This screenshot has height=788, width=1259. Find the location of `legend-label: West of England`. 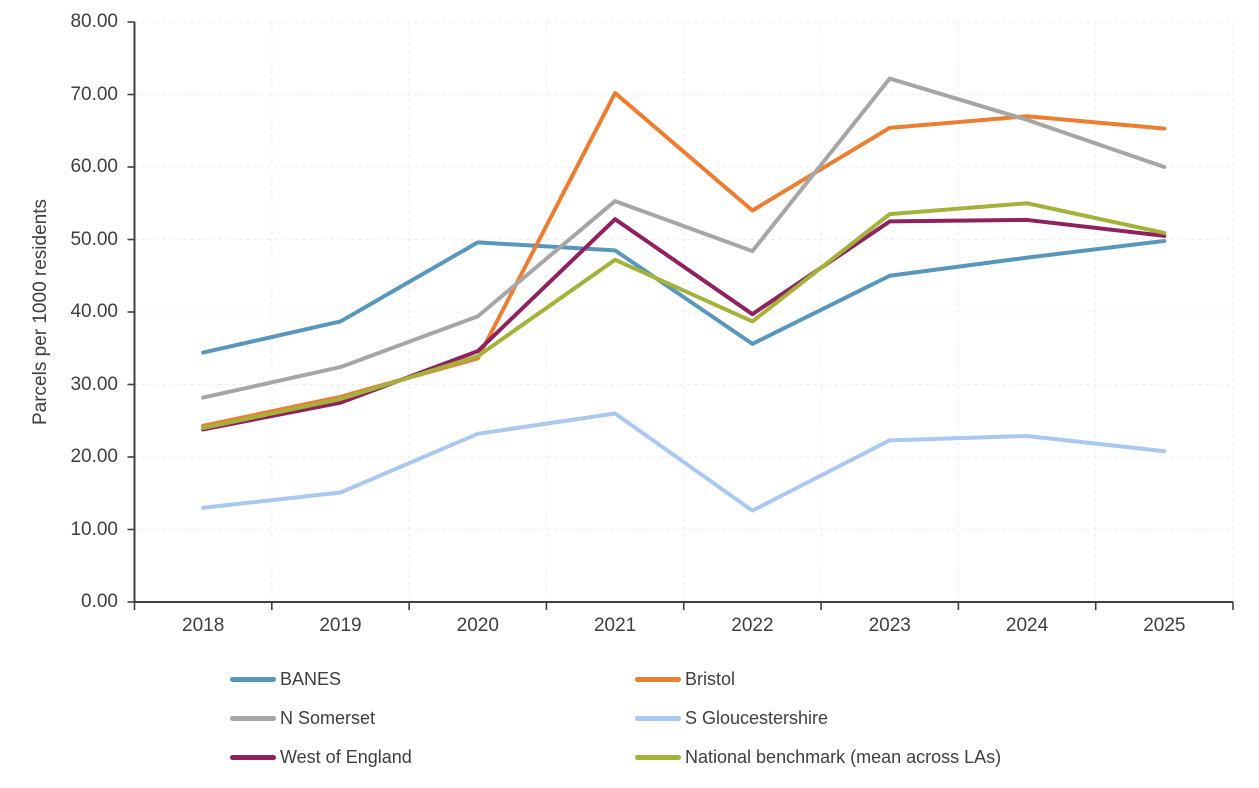

legend-label: West of England is located at coordinates (346, 756).